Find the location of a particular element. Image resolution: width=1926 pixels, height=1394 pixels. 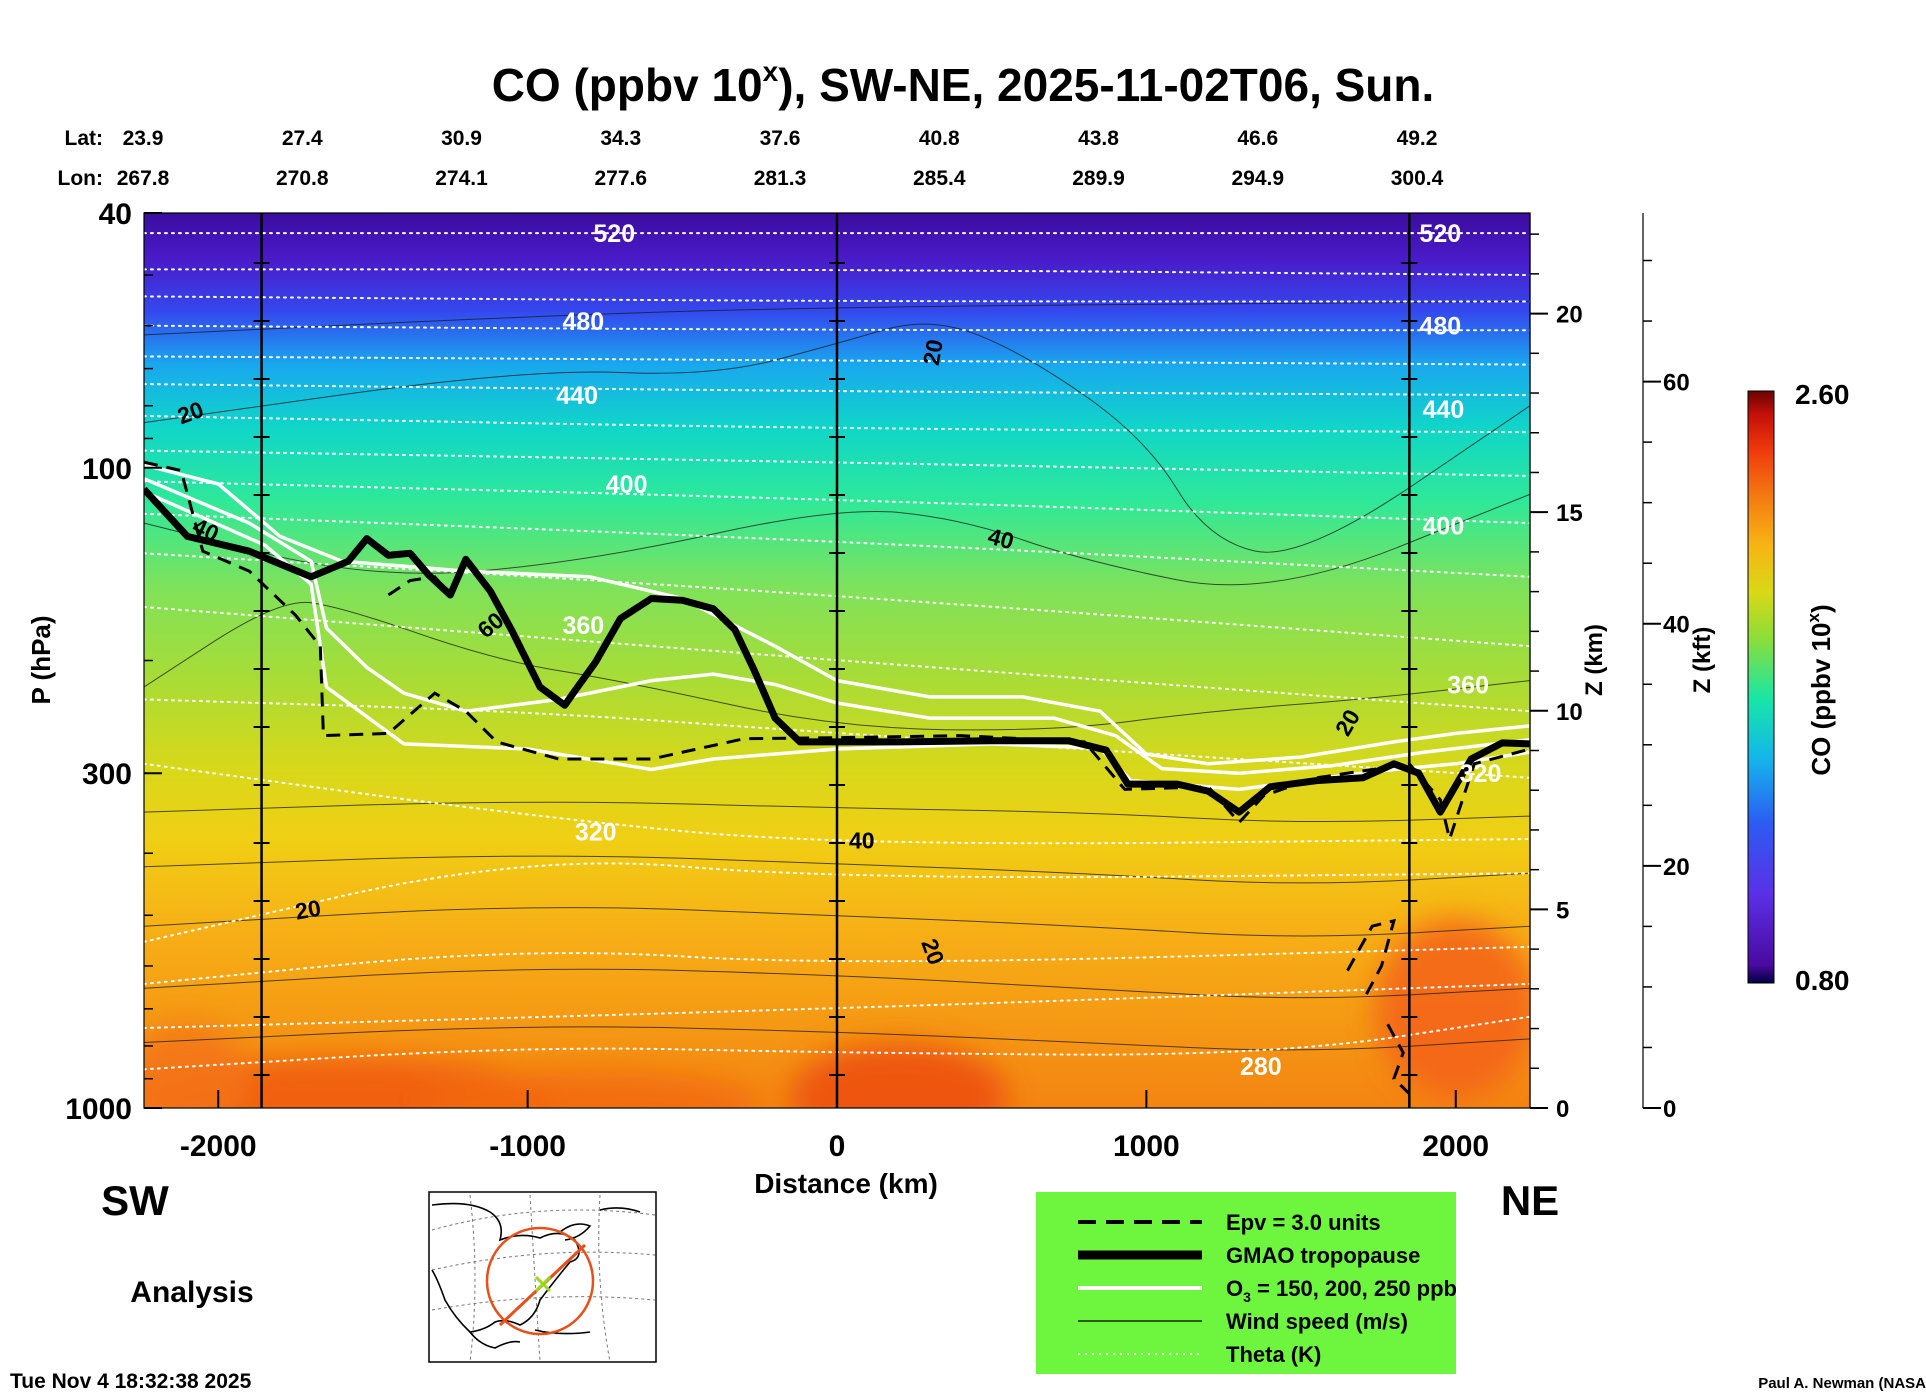

sw-direction-label: SW is located at coordinates (135, 1200).